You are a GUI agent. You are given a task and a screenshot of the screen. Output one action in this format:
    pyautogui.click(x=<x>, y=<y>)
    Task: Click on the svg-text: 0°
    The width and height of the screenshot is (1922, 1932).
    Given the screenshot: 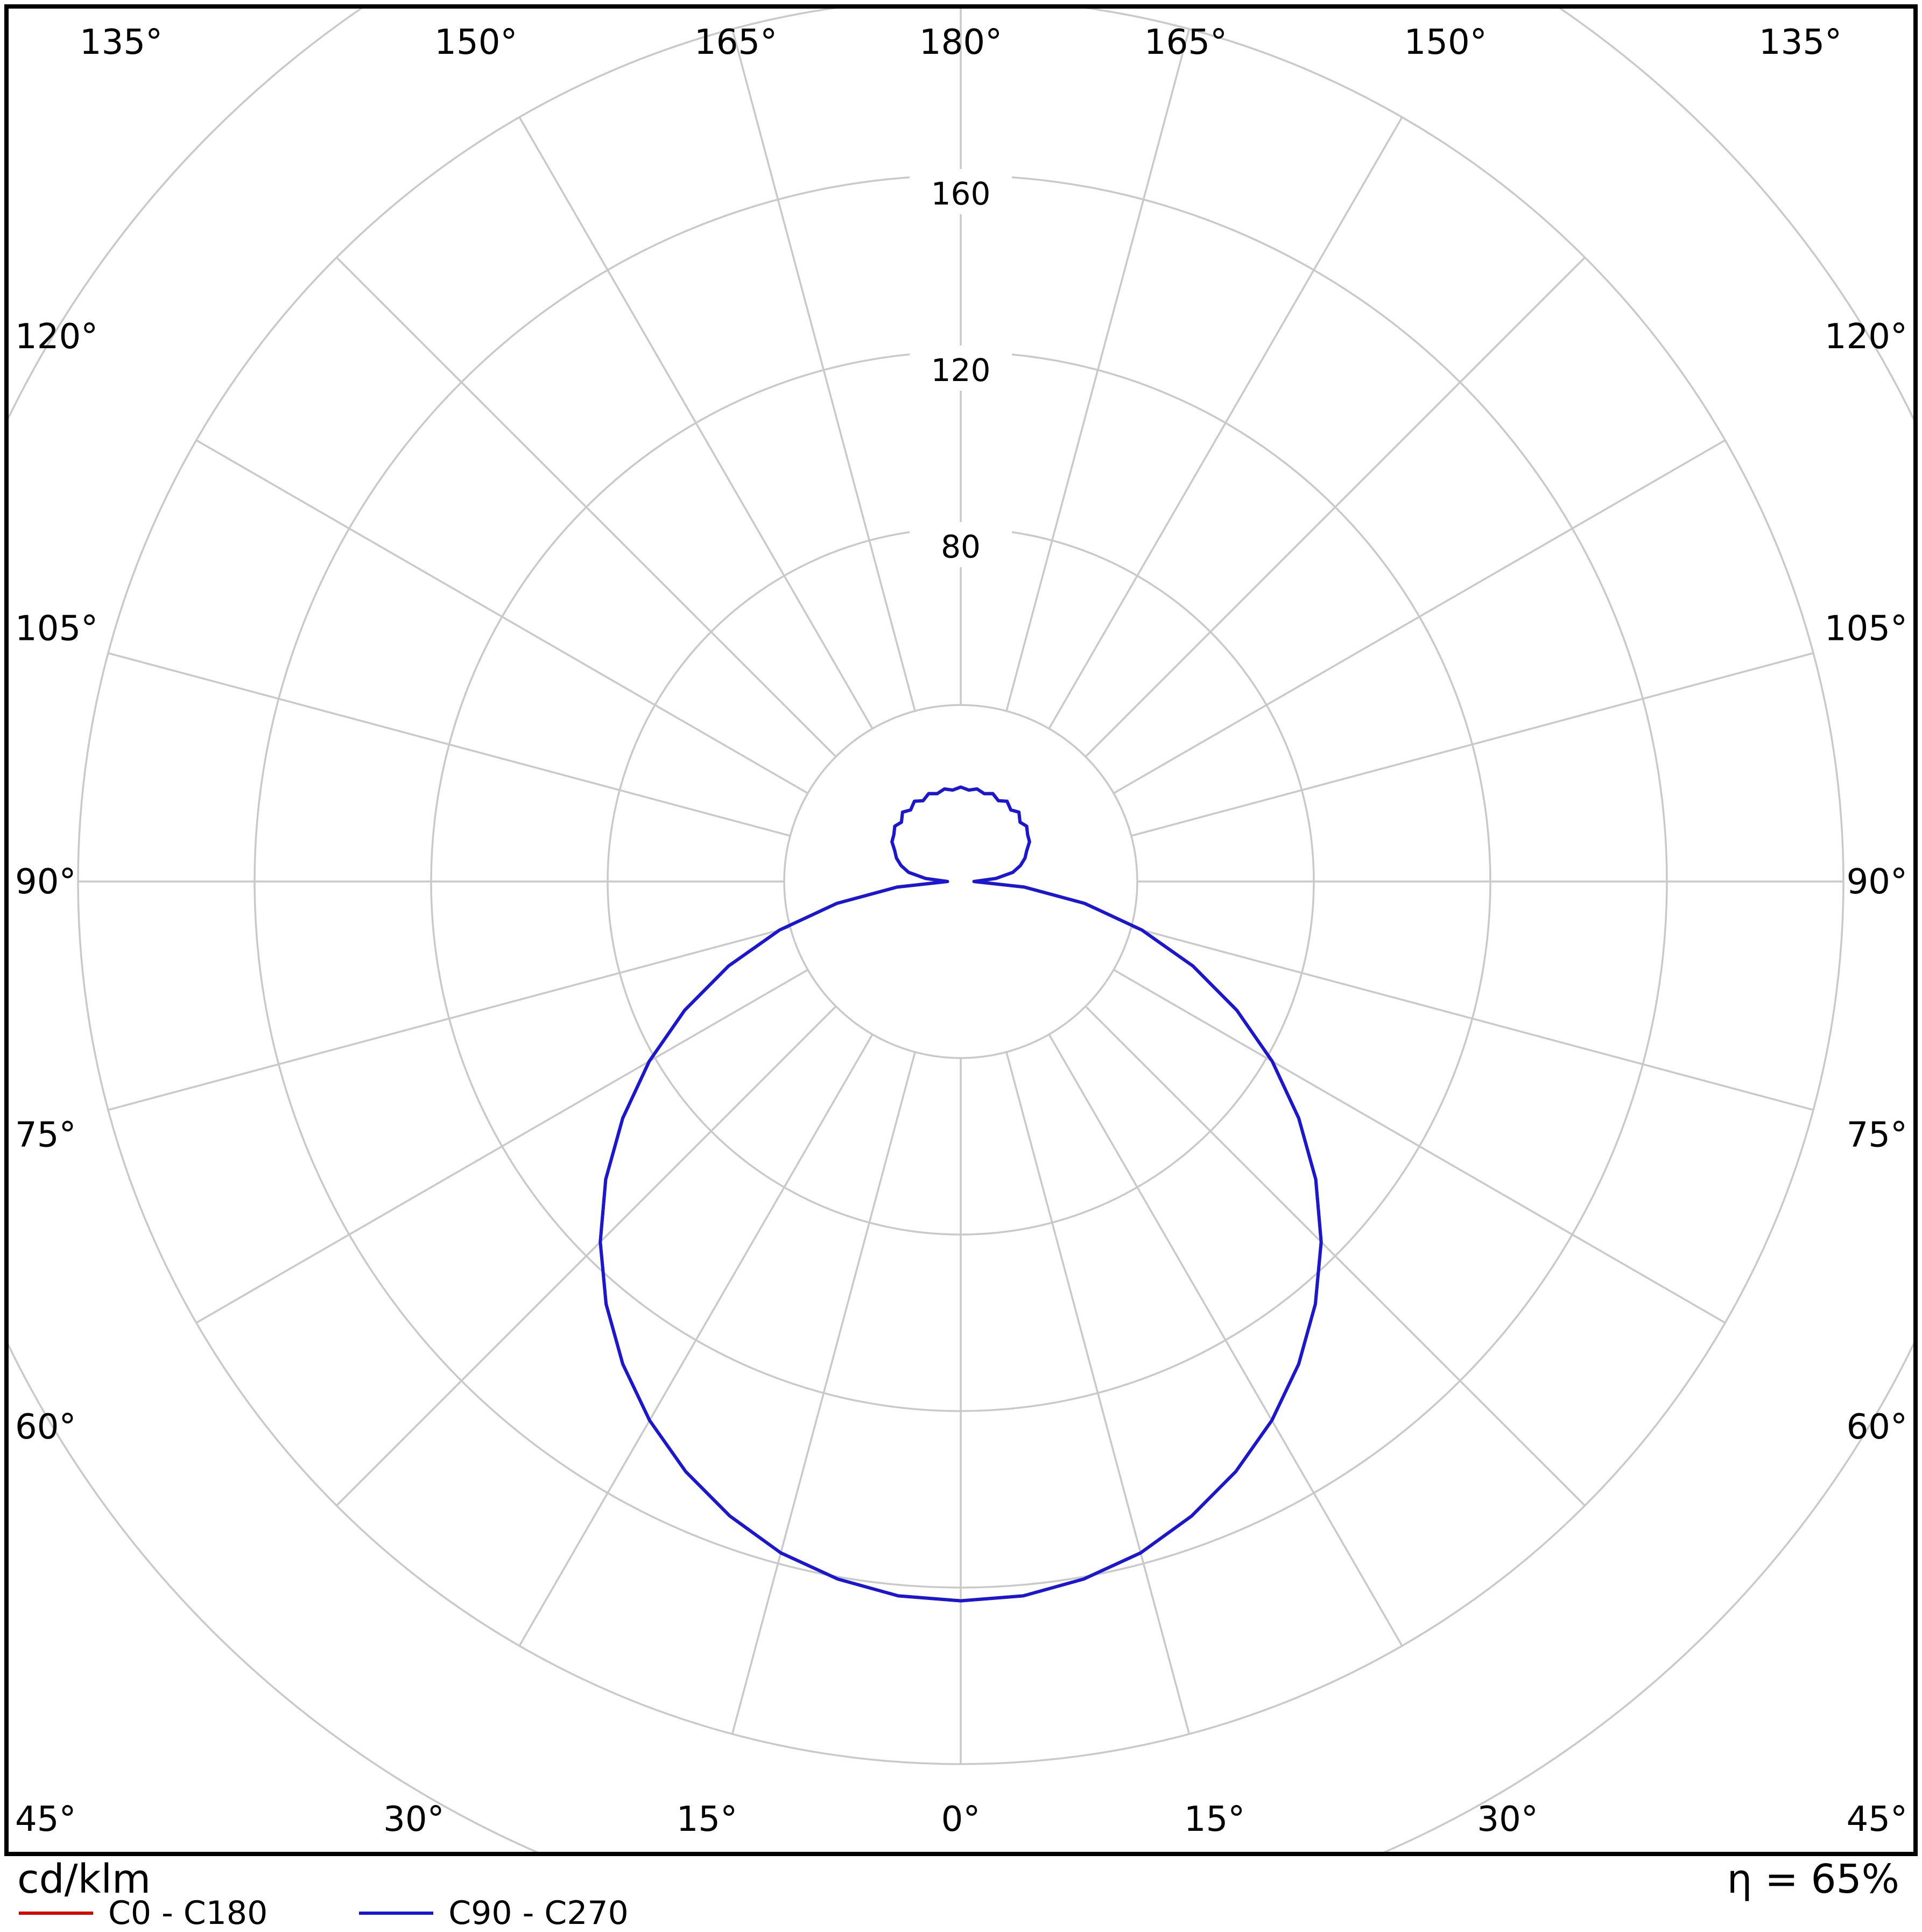 What is the action you would take?
    pyautogui.click(x=961, y=1819)
    